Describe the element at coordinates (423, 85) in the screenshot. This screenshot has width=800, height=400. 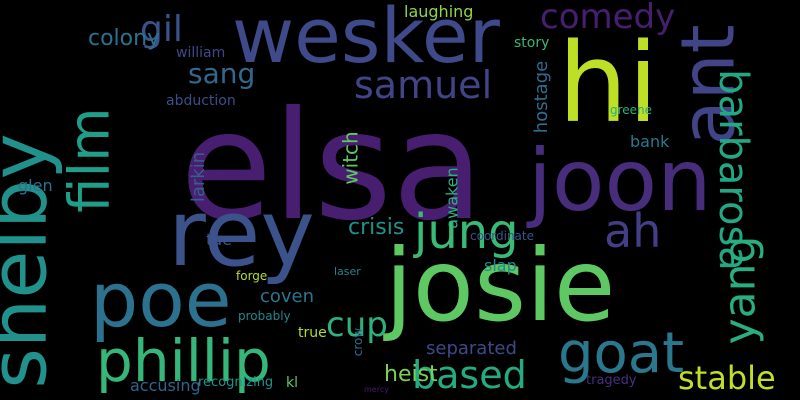
I see `word-samuel: samuel` at that location.